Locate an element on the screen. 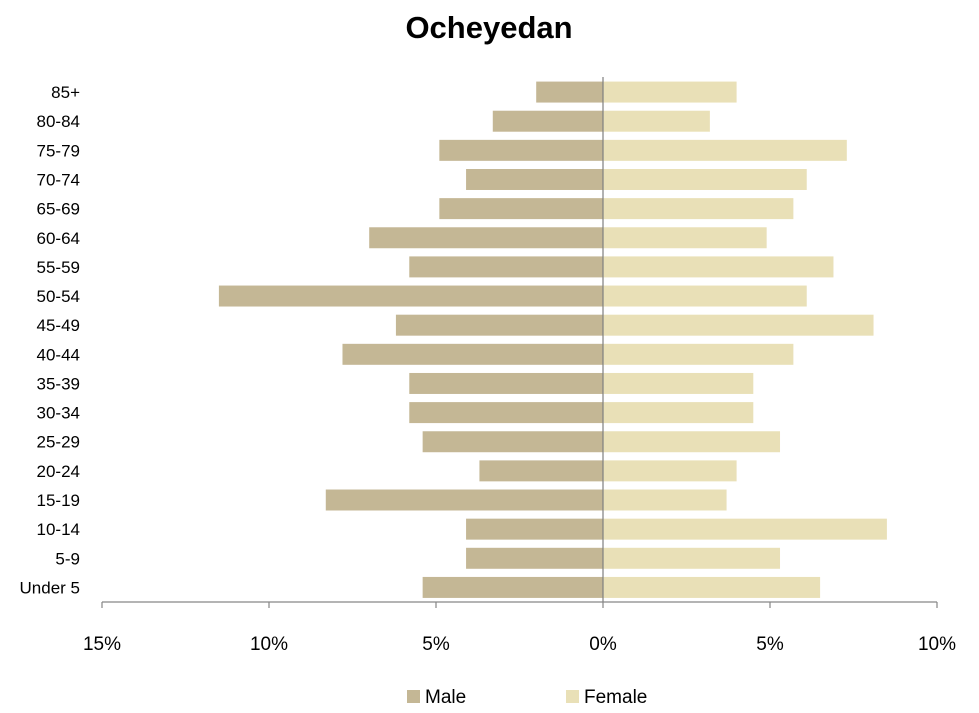 The height and width of the screenshot is (713, 979). y-tick-label: 80-84 is located at coordinates (58, 121).